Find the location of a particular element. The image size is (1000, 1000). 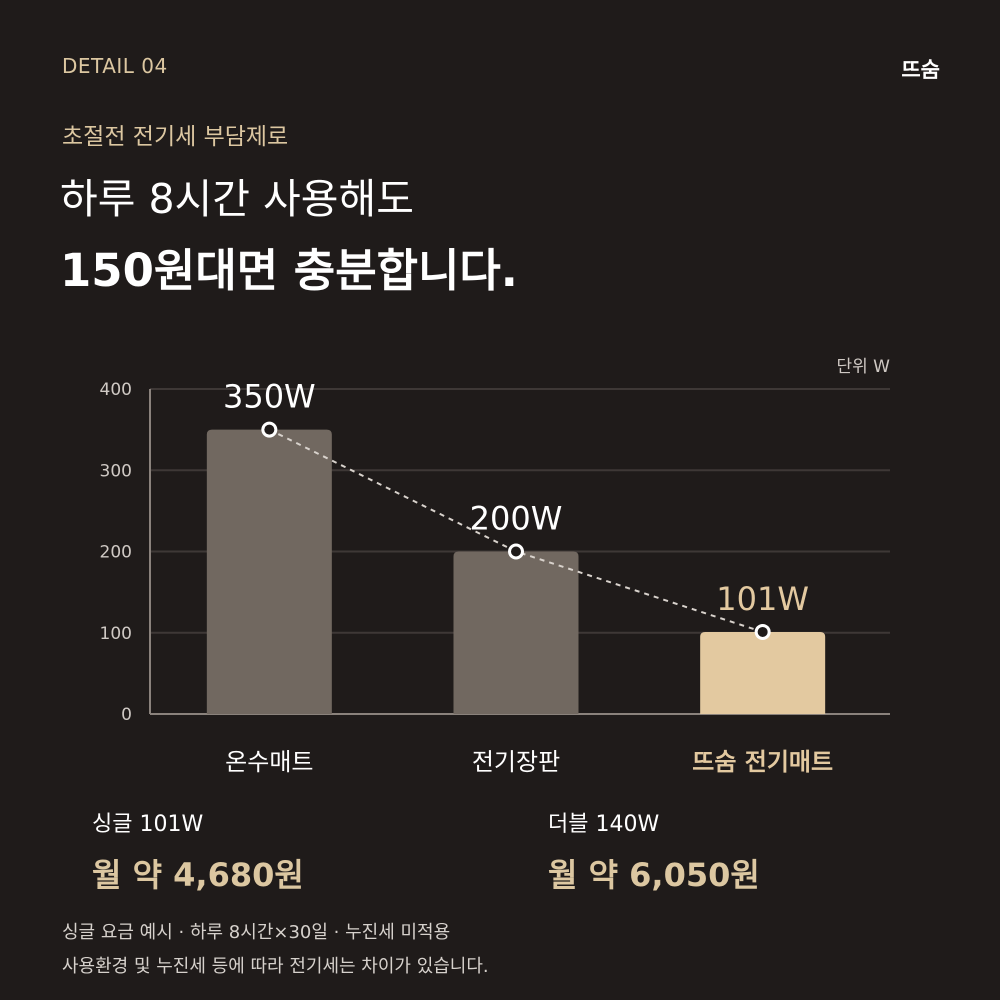

category-label-0: 온수매트 is located at coordinates (269, 762).